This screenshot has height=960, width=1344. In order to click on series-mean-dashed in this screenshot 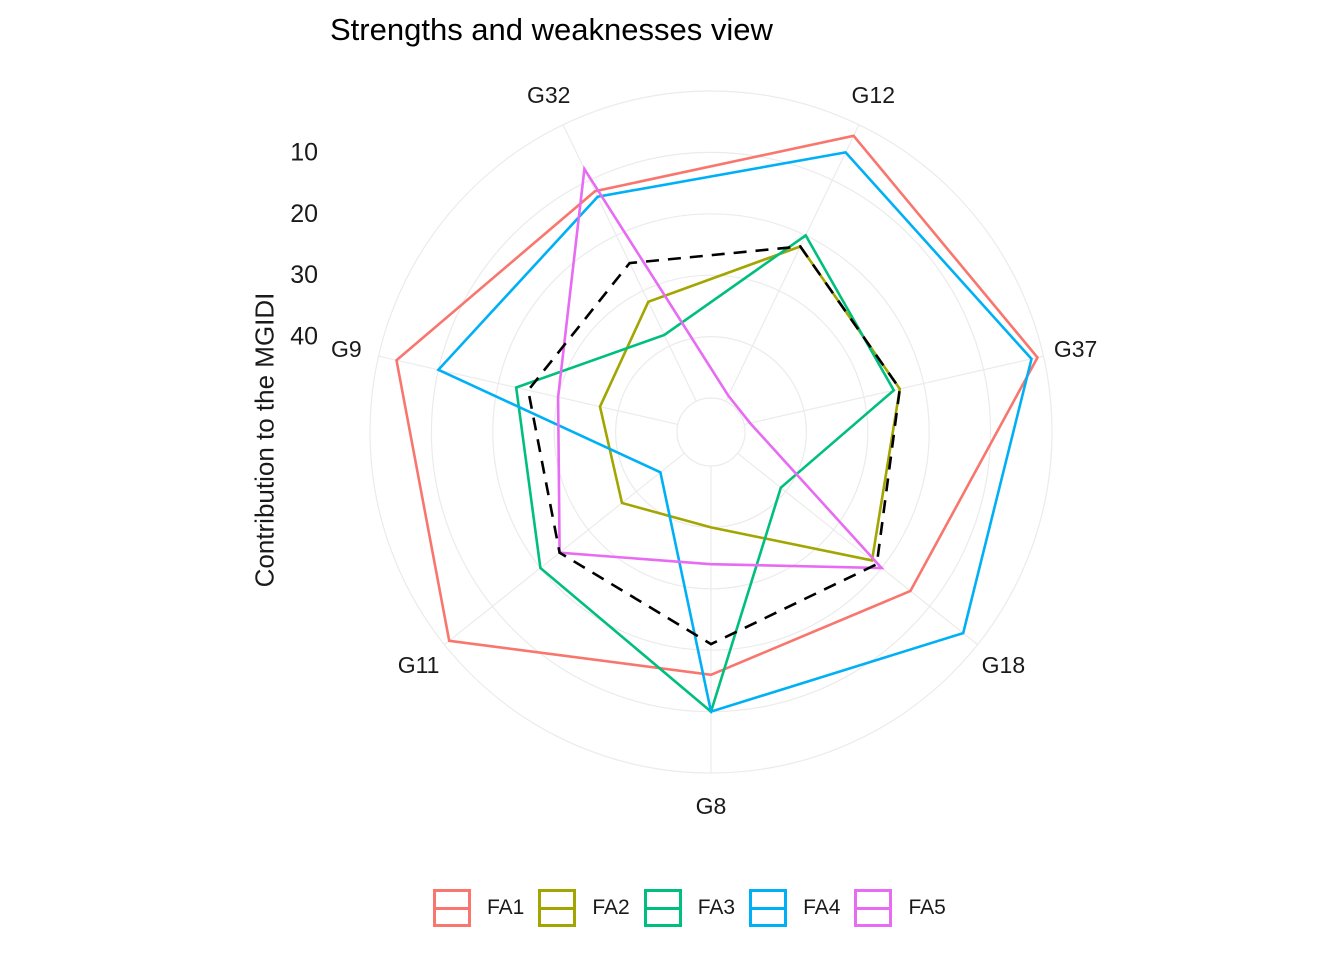, I will do `click(714, 445)`.